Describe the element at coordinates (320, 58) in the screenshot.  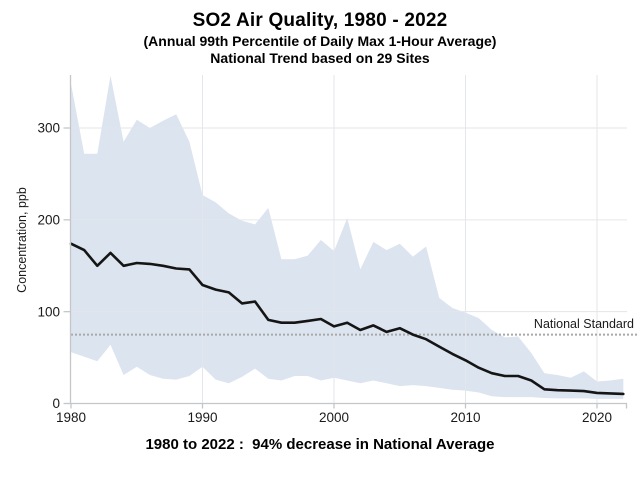
I see `chart-subtitle-sites: National Trend based on 29 Sites` at that location.